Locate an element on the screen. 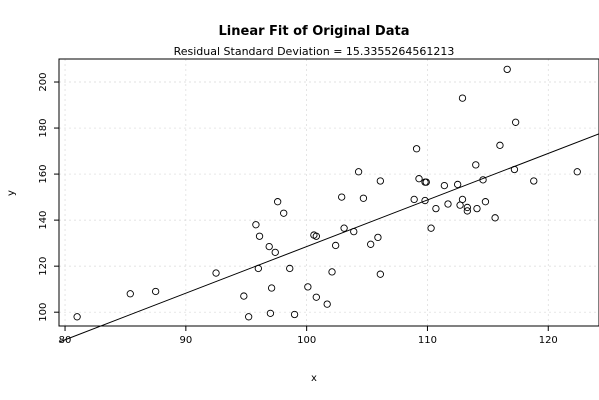 The image size is (599, 400). x-tick-label: 120 is located at coordinates (548, 340).